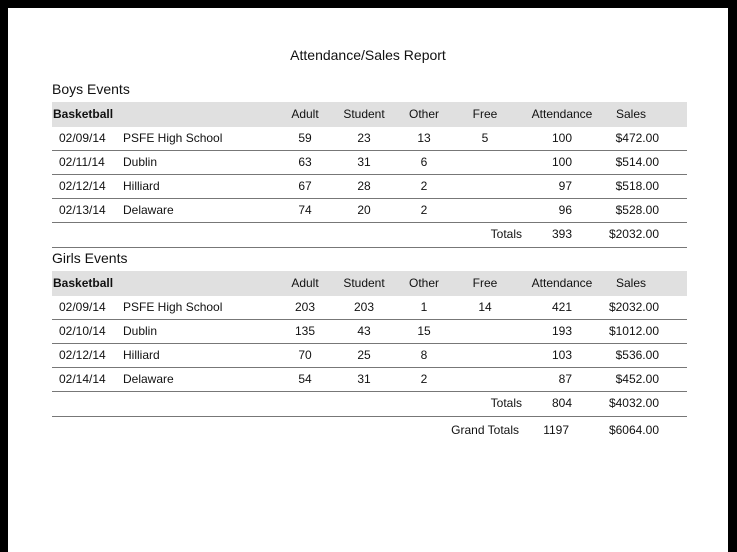  What do you see at coordinates (485, 307) in the screenshot?
I see `row-free: 14` at bounding box center [485, 307].